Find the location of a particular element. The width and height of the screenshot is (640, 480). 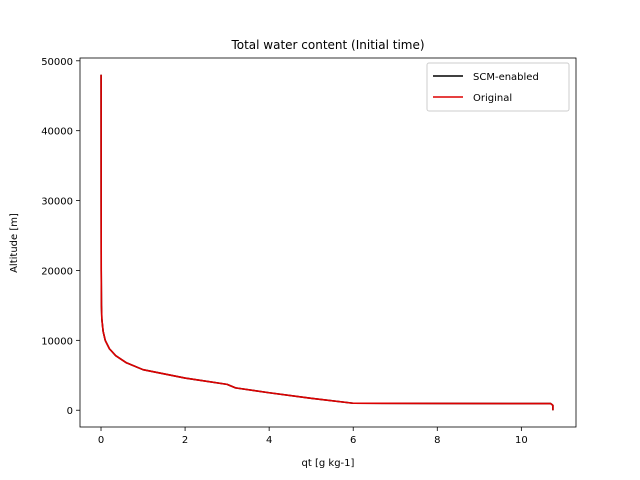

x-tick-label: 10 is located at coordinates (521, 440).